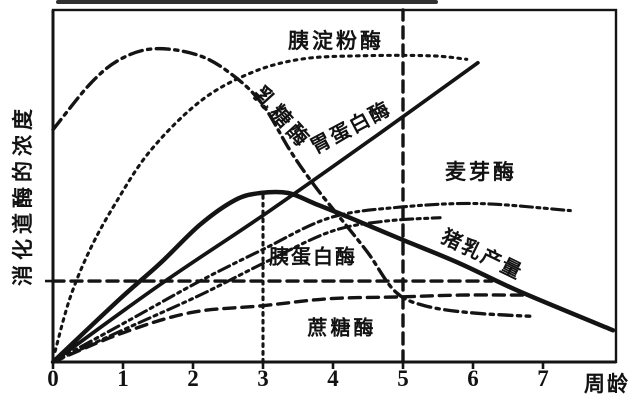 The height and width of the screenshot is (416, 640). What do you see at coordinates (123, 378) in the screenshot?
I see `x-tick-label-1: 1` at bounding box center [123, 378].